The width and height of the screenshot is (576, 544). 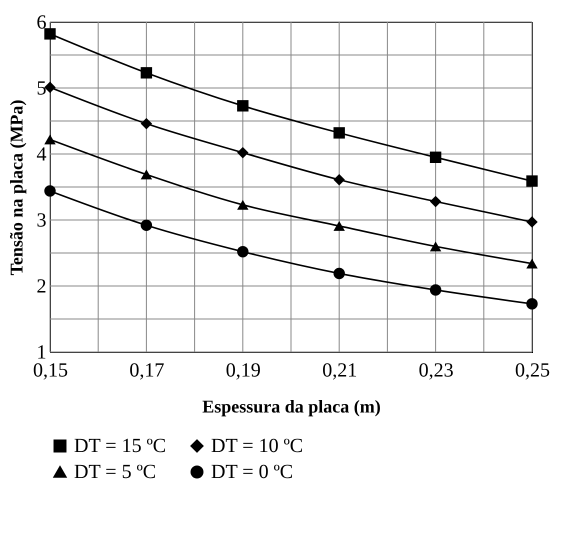 I want to click on legend-label: DT = 0 ºC, so click(x=252, y=472).